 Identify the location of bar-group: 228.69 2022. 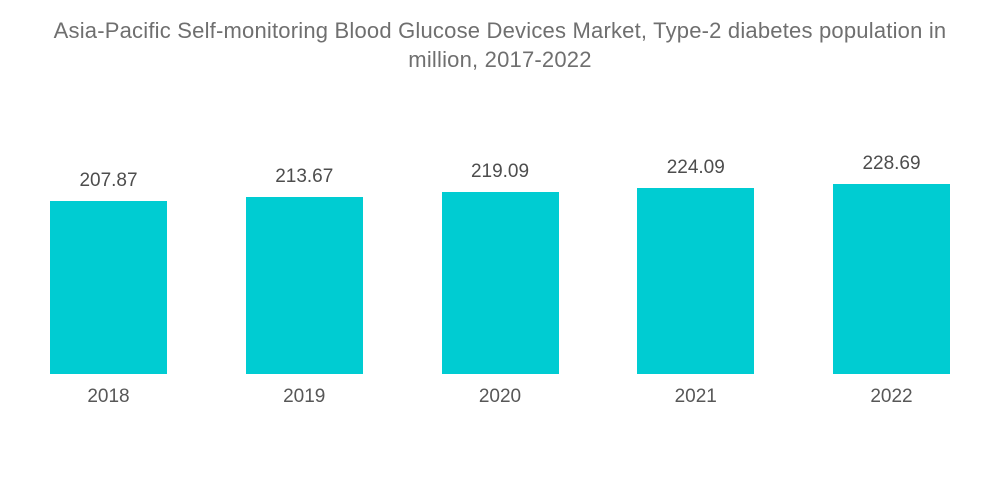
(891, 280).